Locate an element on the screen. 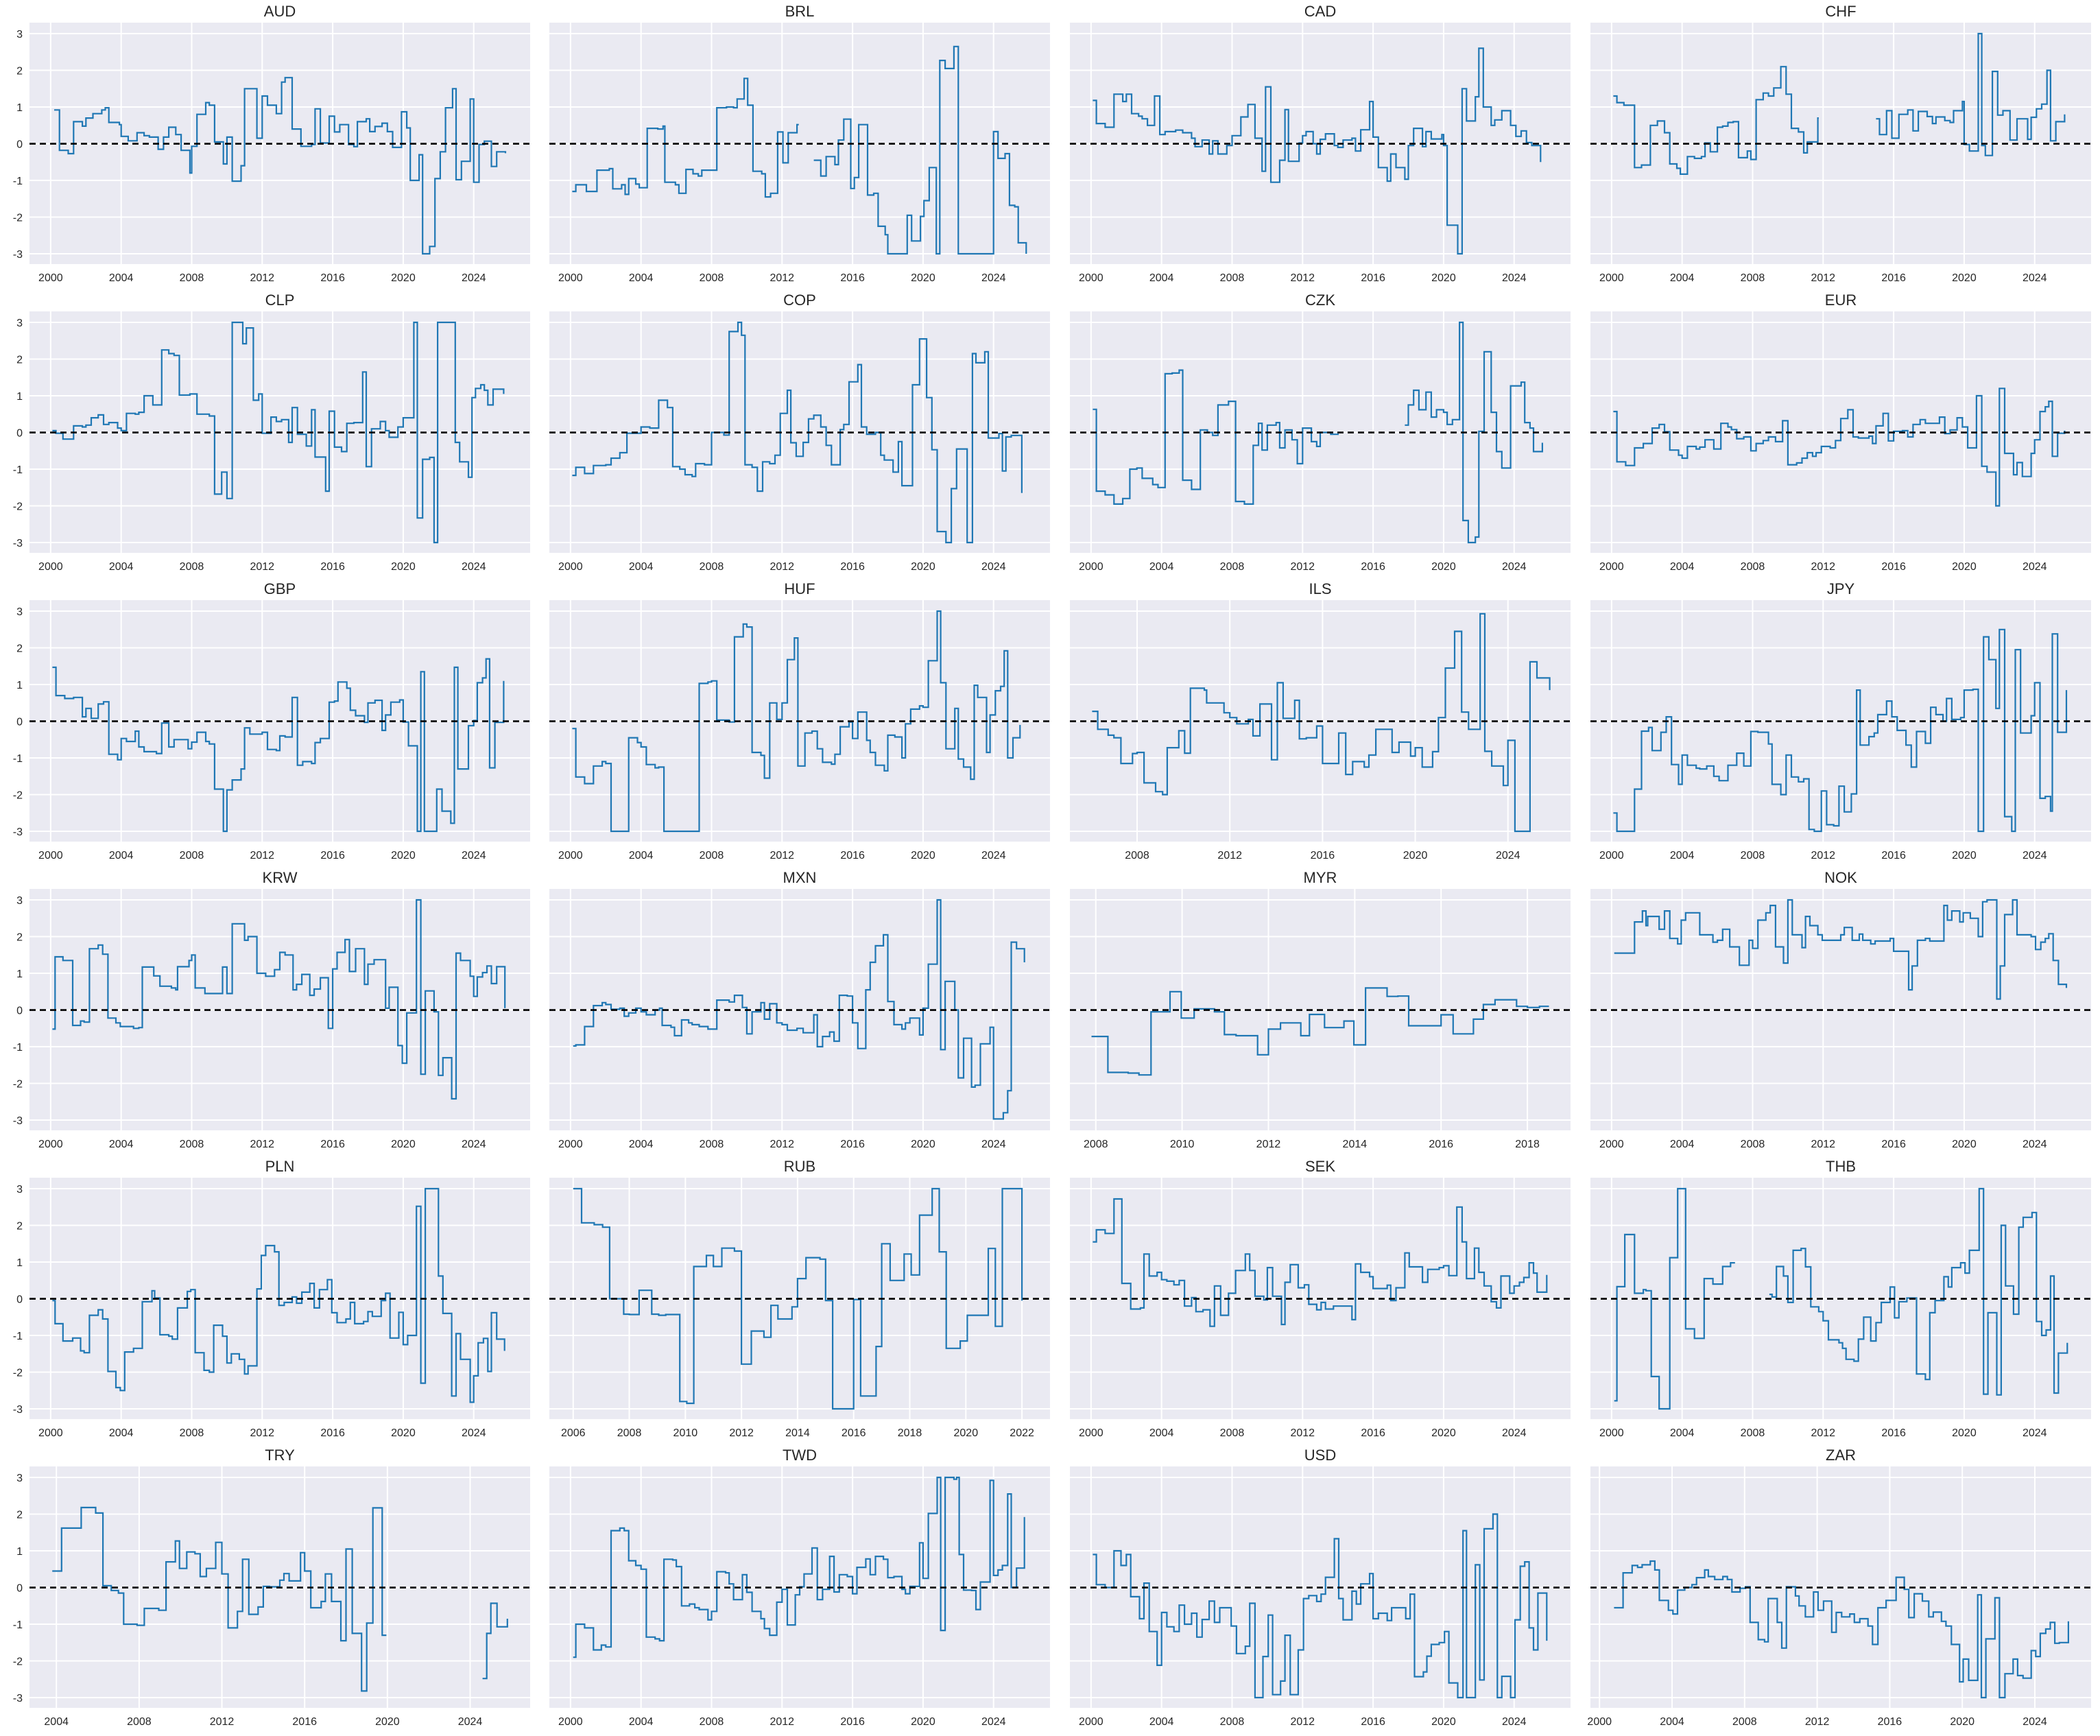  panel-chf: CHF 2000 2004 2008 2012 2016 2020 2024 is located at coordinates (1840, 143).